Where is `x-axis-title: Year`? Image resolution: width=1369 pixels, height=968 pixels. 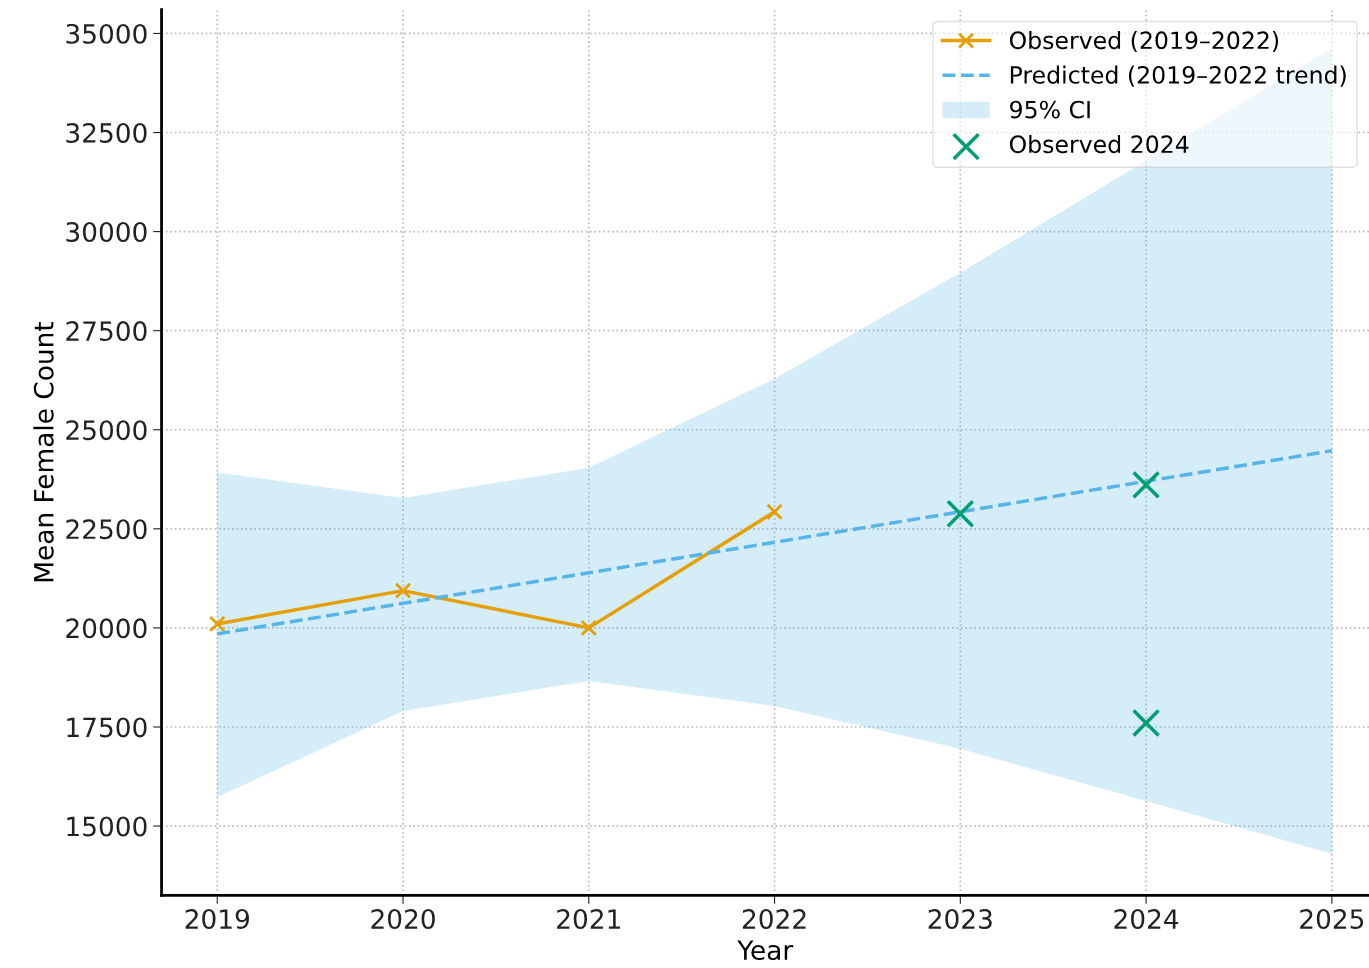 x-axis-title: Year is located at coordinates (765, 950).